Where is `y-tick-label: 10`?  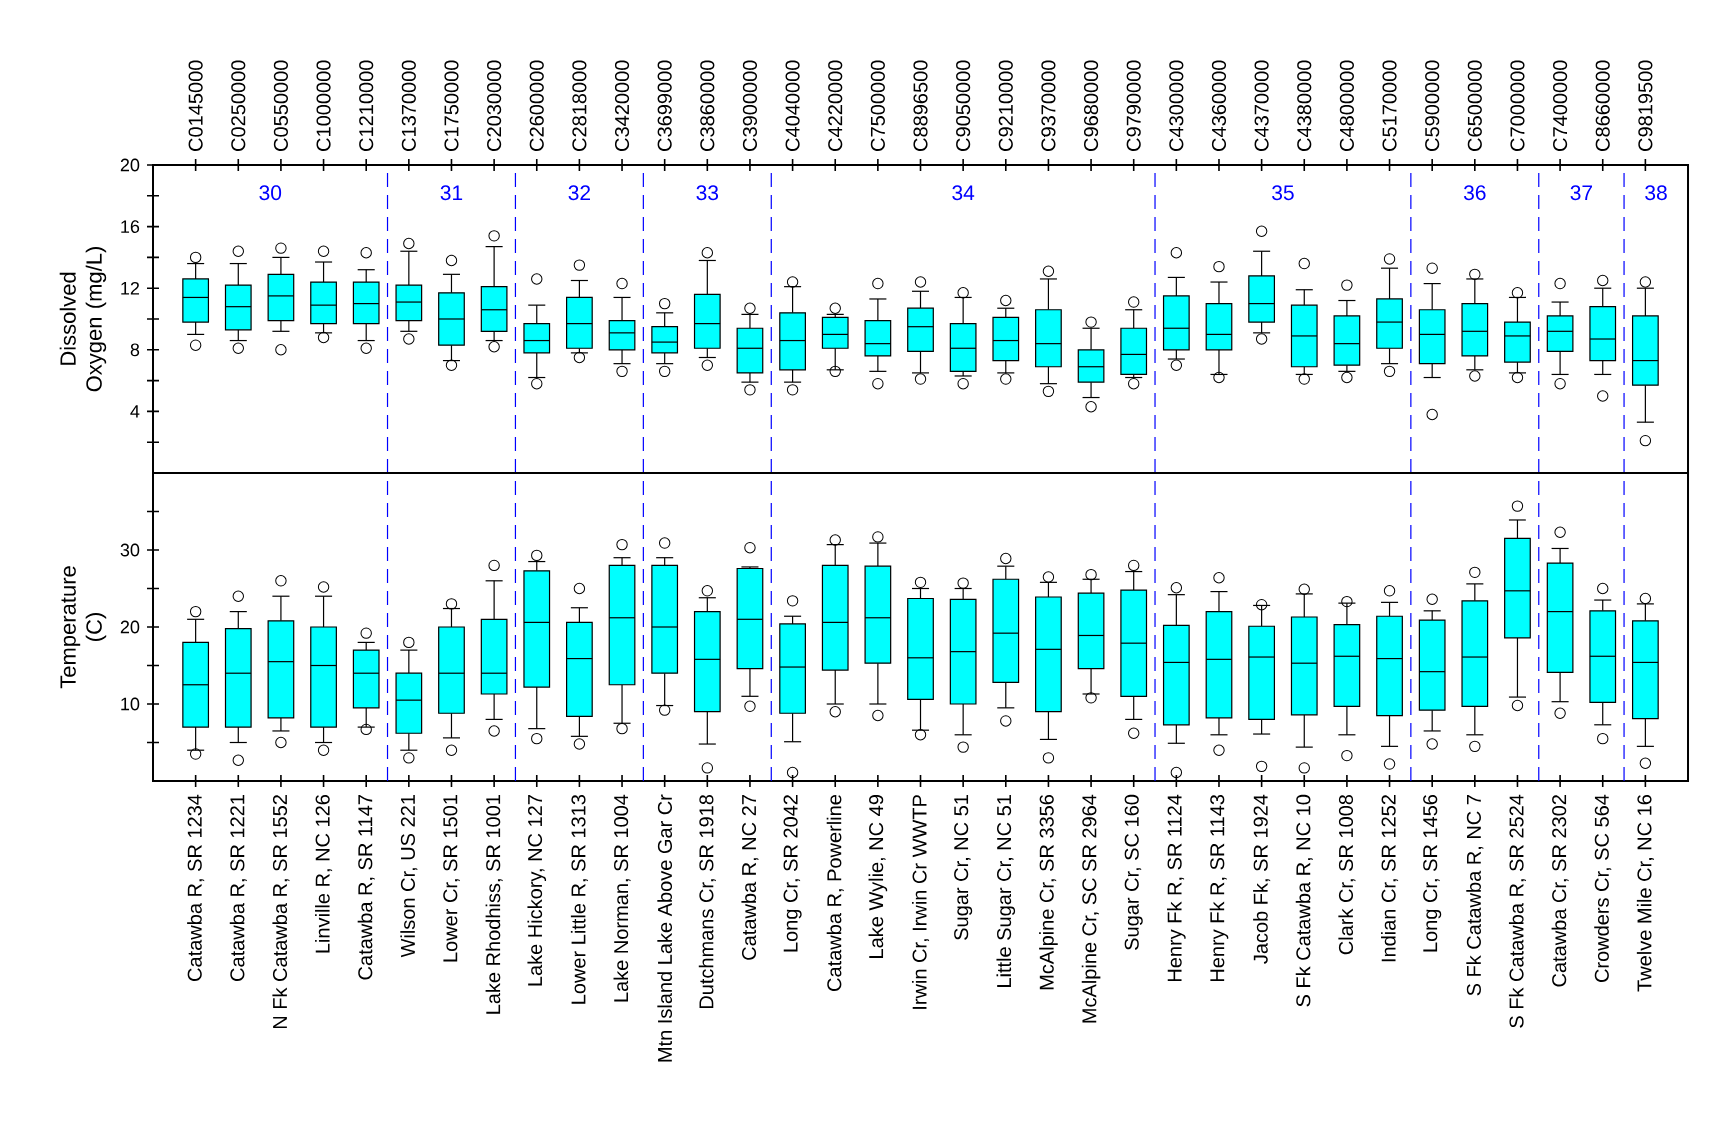
y-tick-label: 10 is located at coordinates (130, 704).